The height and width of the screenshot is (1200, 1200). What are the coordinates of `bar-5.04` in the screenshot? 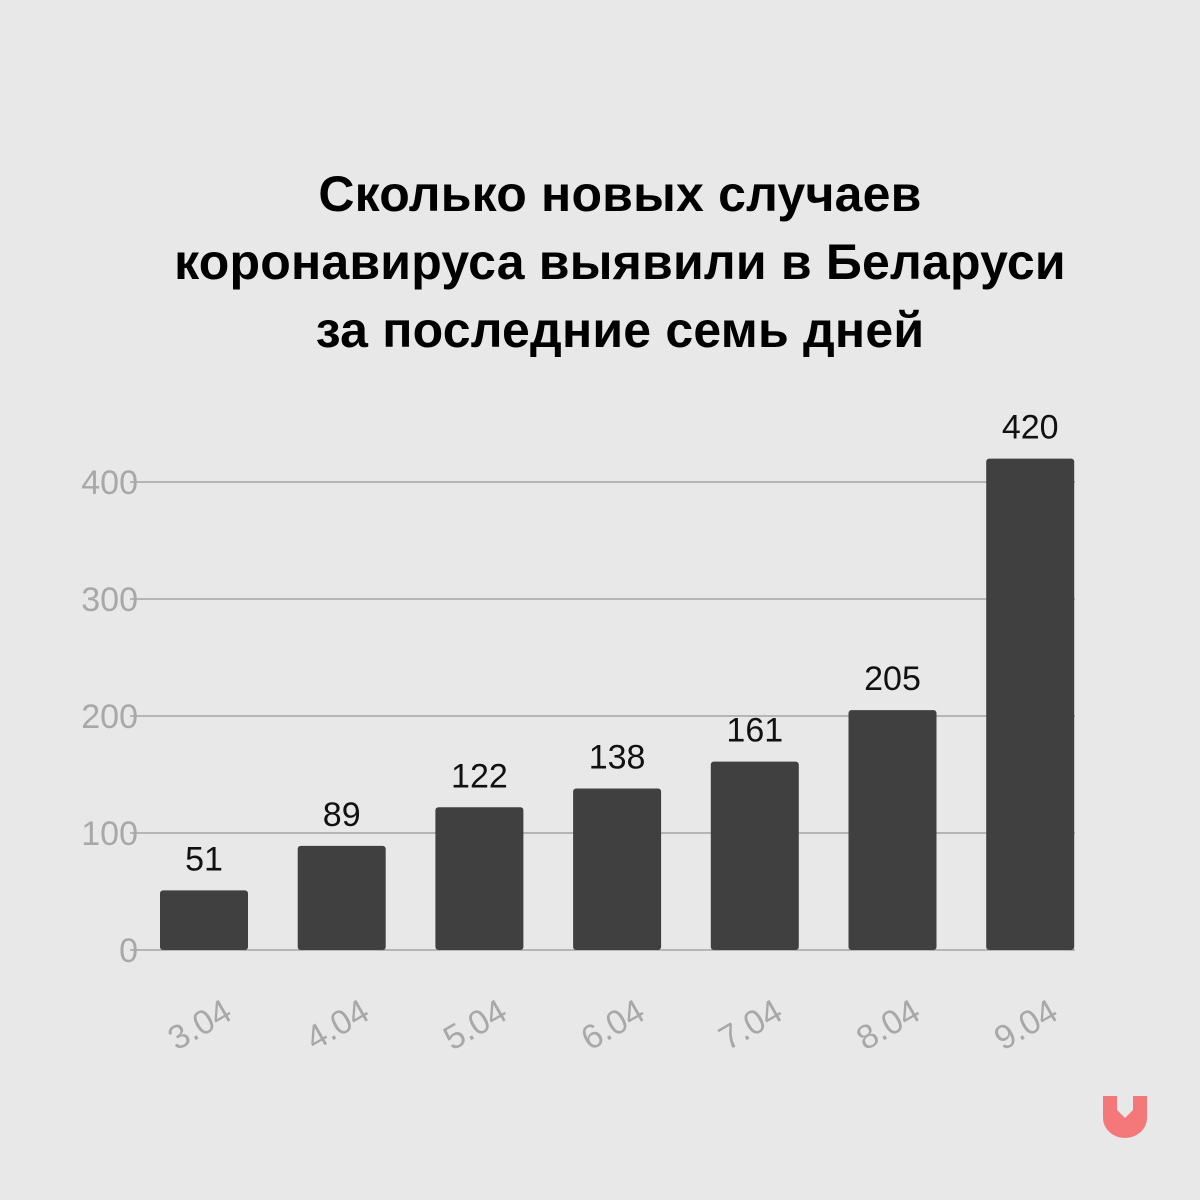 It's located at (479, 878).